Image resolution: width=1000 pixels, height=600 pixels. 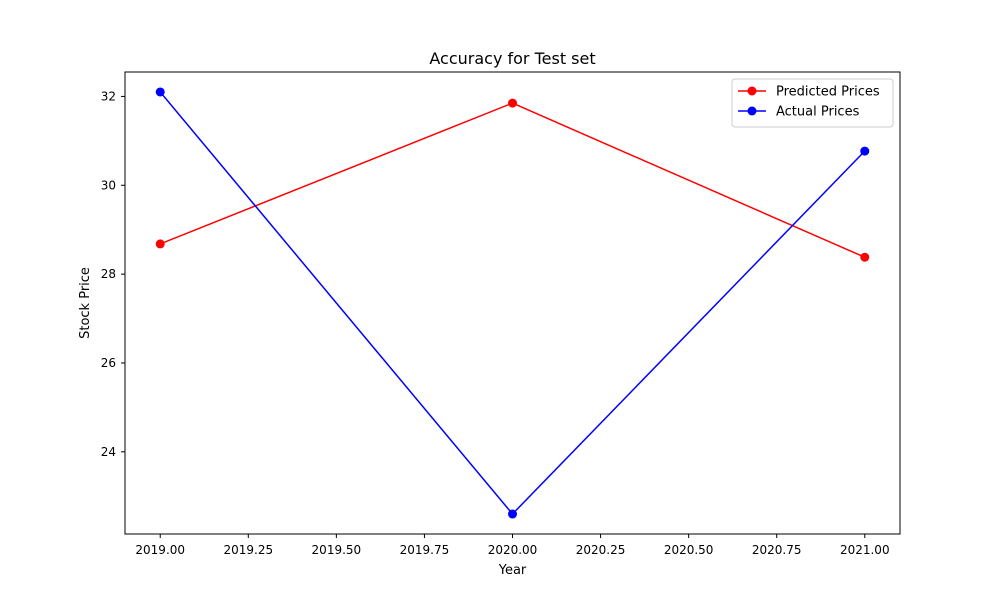 I want to click on chart-title: Accuracy for Test set, so click(x=512, y=58).